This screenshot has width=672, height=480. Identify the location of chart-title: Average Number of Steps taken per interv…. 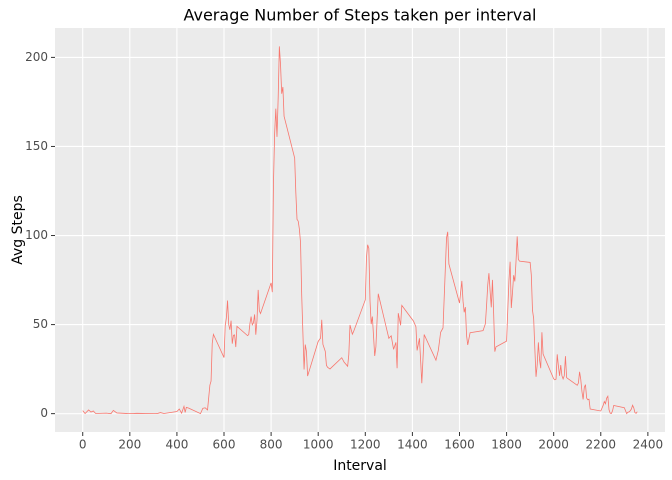
(359, 15).